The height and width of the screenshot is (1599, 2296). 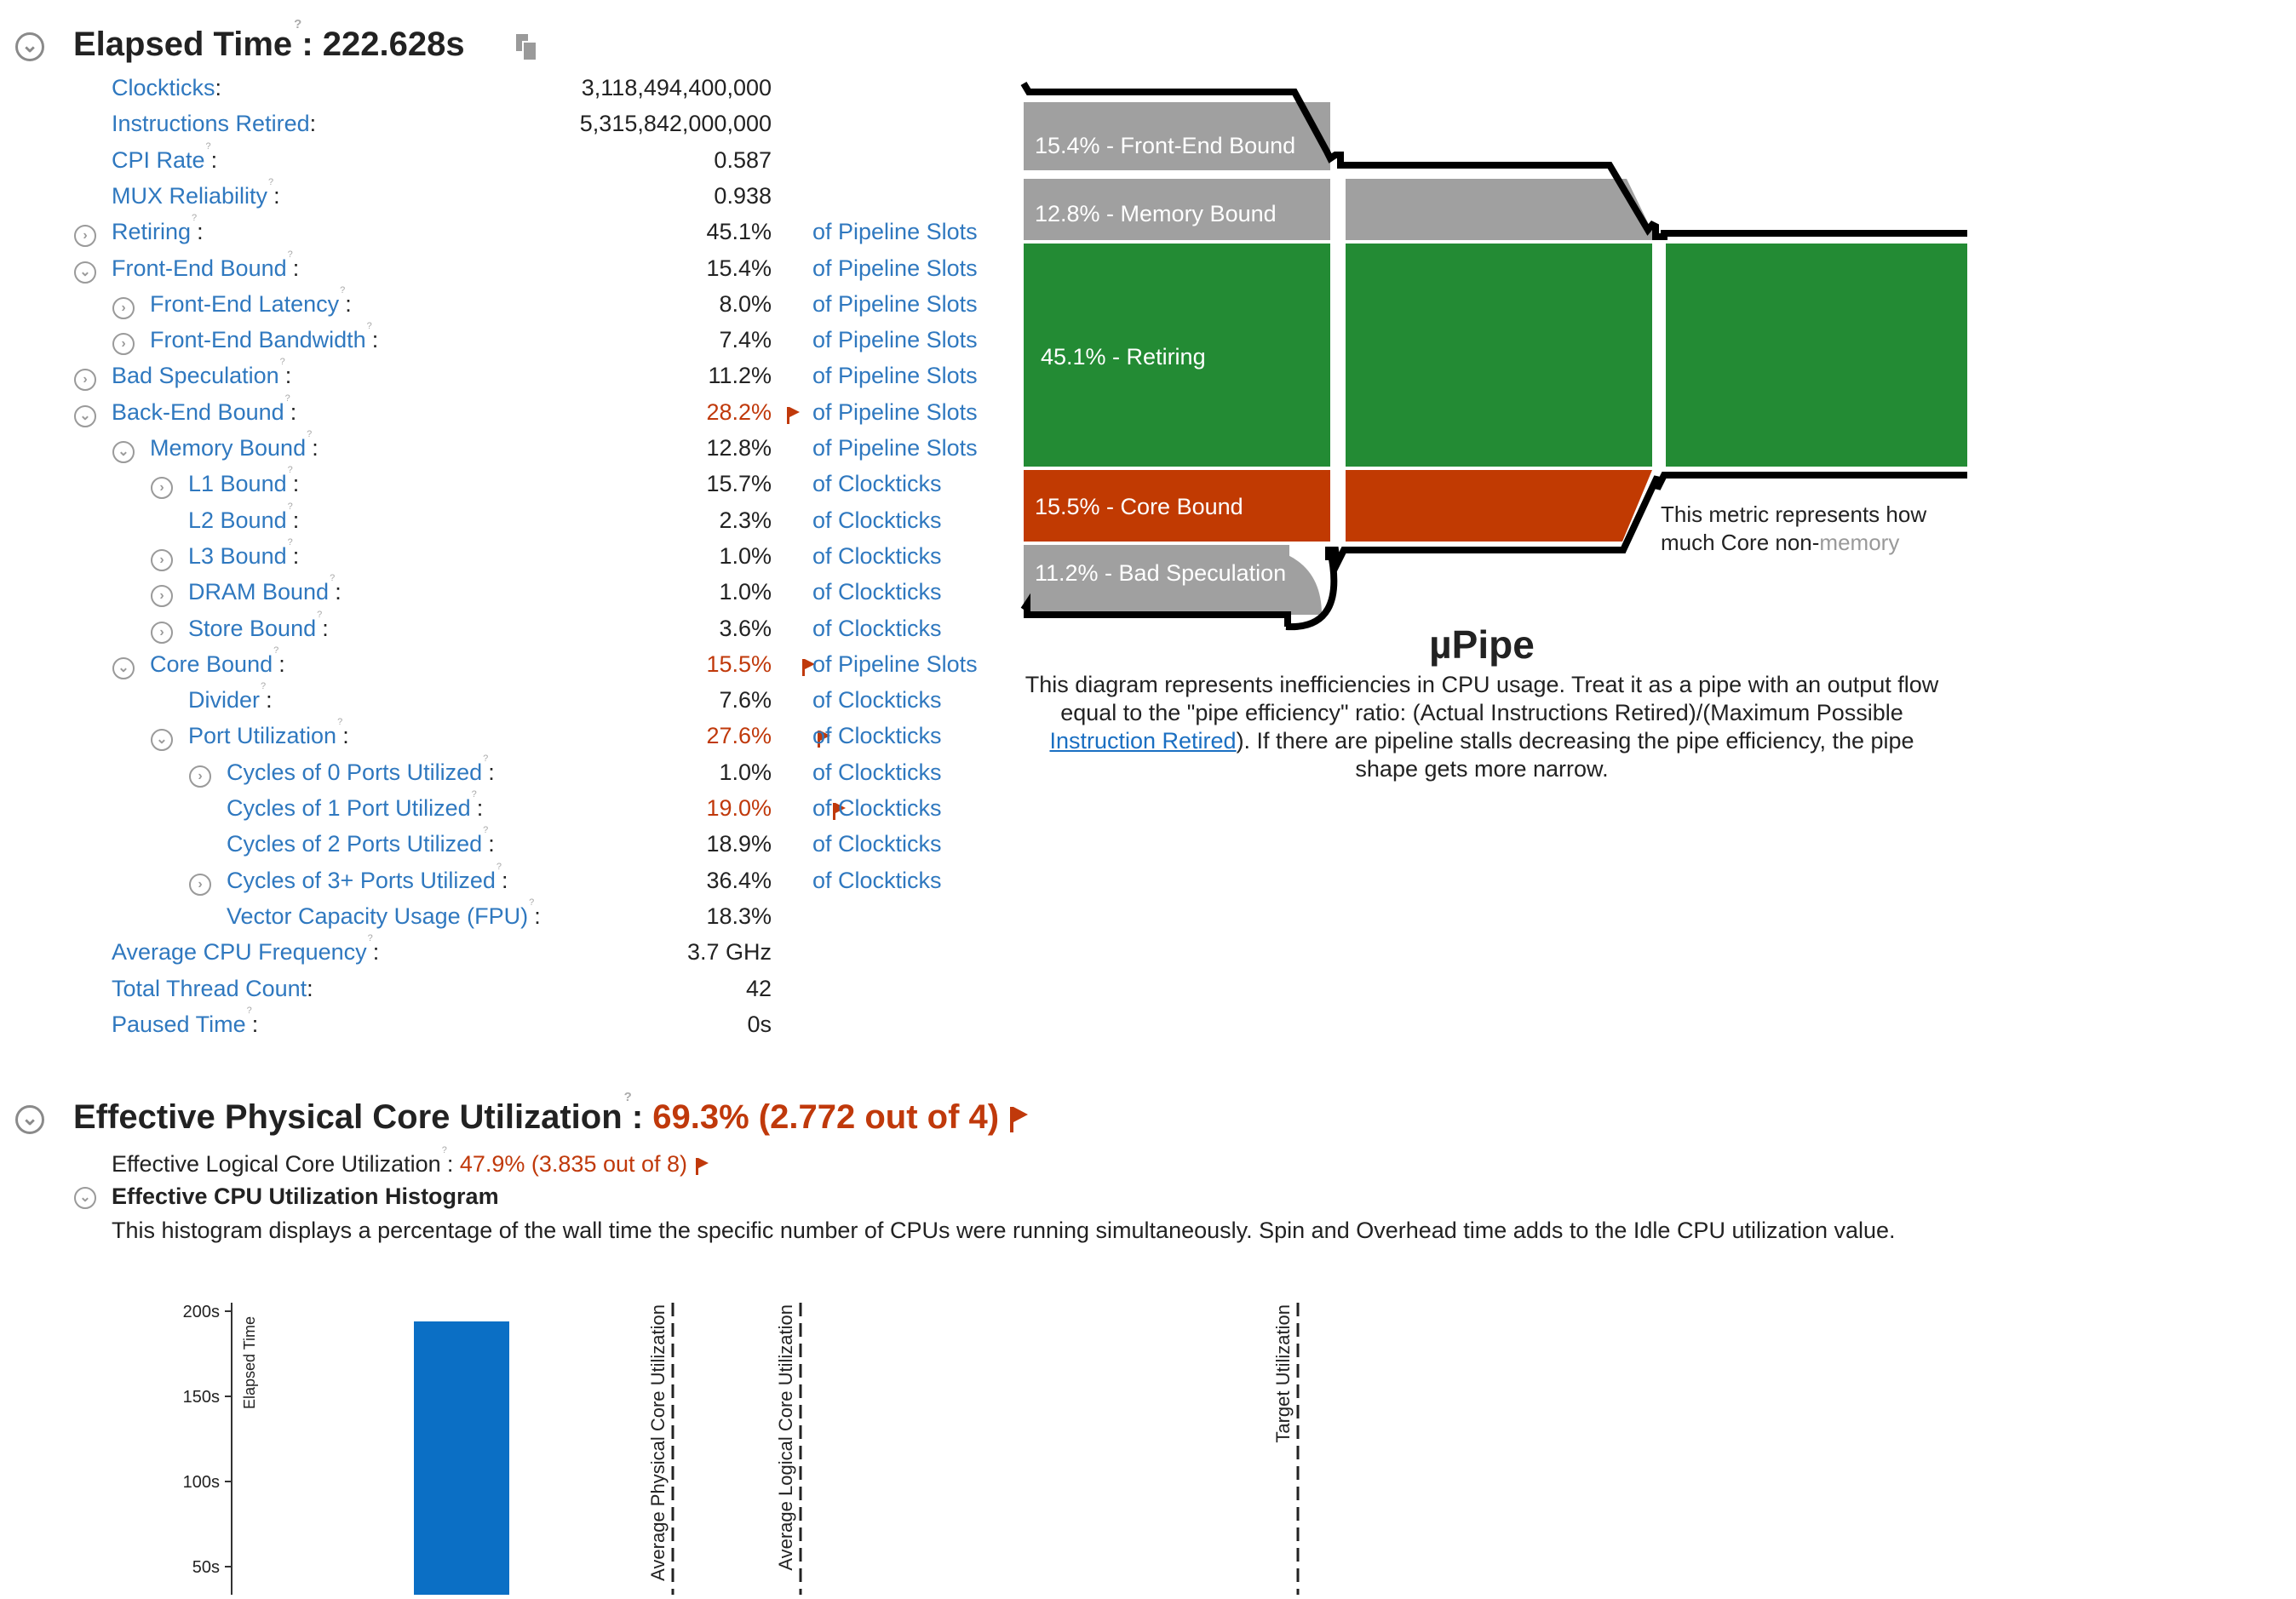 What do you see at coordinates (262, 735) in the screenshot?
I see `metric-label: Port Utilization` at bounding box center [262, 735].